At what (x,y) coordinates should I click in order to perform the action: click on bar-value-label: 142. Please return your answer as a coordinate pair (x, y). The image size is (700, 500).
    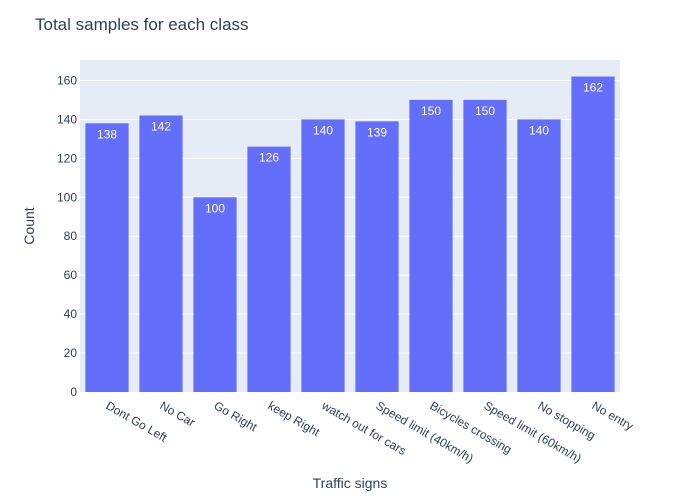
    Looking at the image, I should click on (161, 126).